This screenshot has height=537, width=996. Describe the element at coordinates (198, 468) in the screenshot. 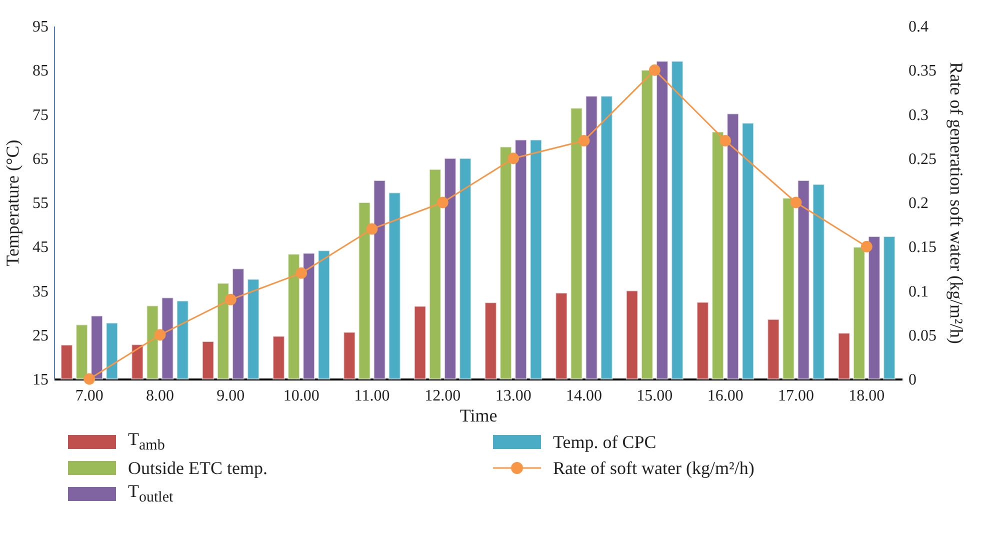

I see `legend-label: Outside ETC temp.` at that location.